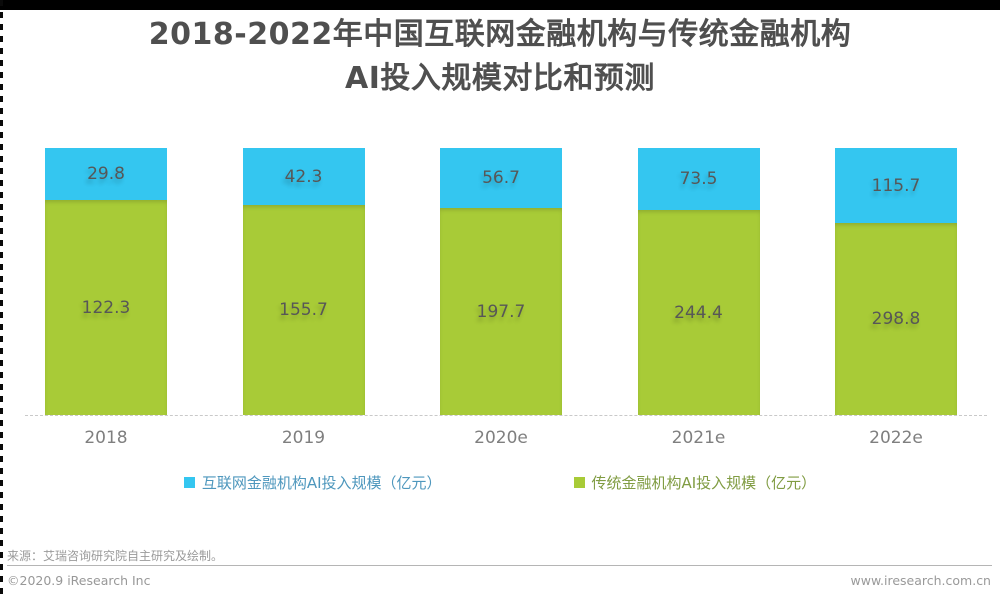 This screenshot has width=1000, height=598. I want to click on bar-value-label: 298.8, so click(896, 319).